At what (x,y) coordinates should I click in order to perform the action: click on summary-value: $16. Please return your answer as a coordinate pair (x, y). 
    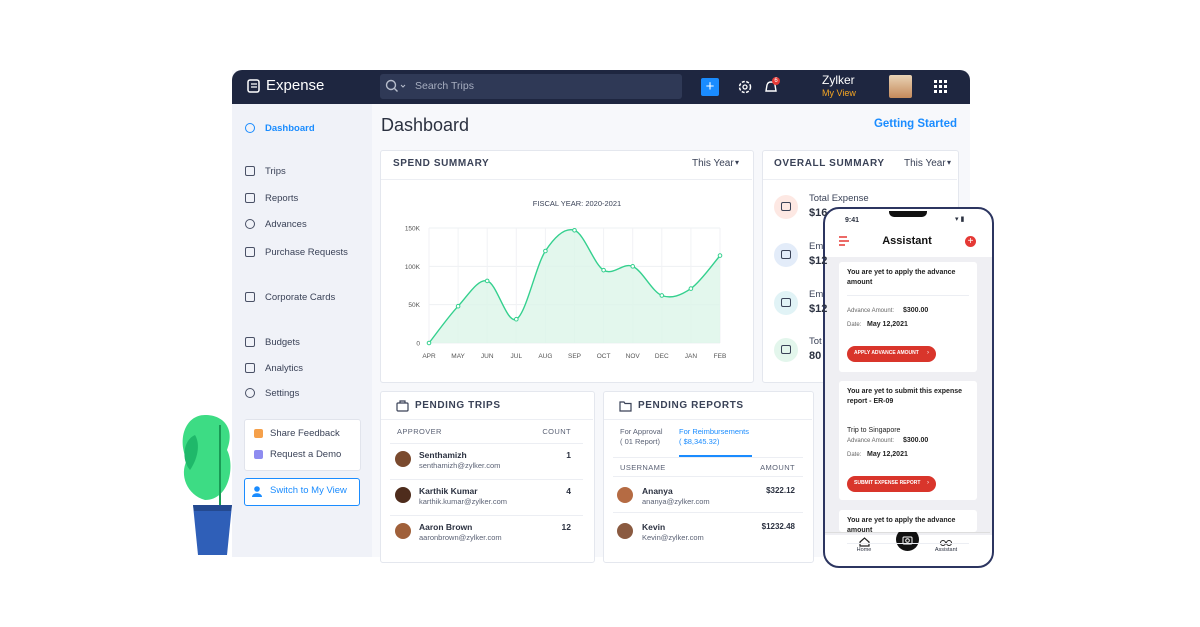
    Looking at the image, I should click on (818, 213).